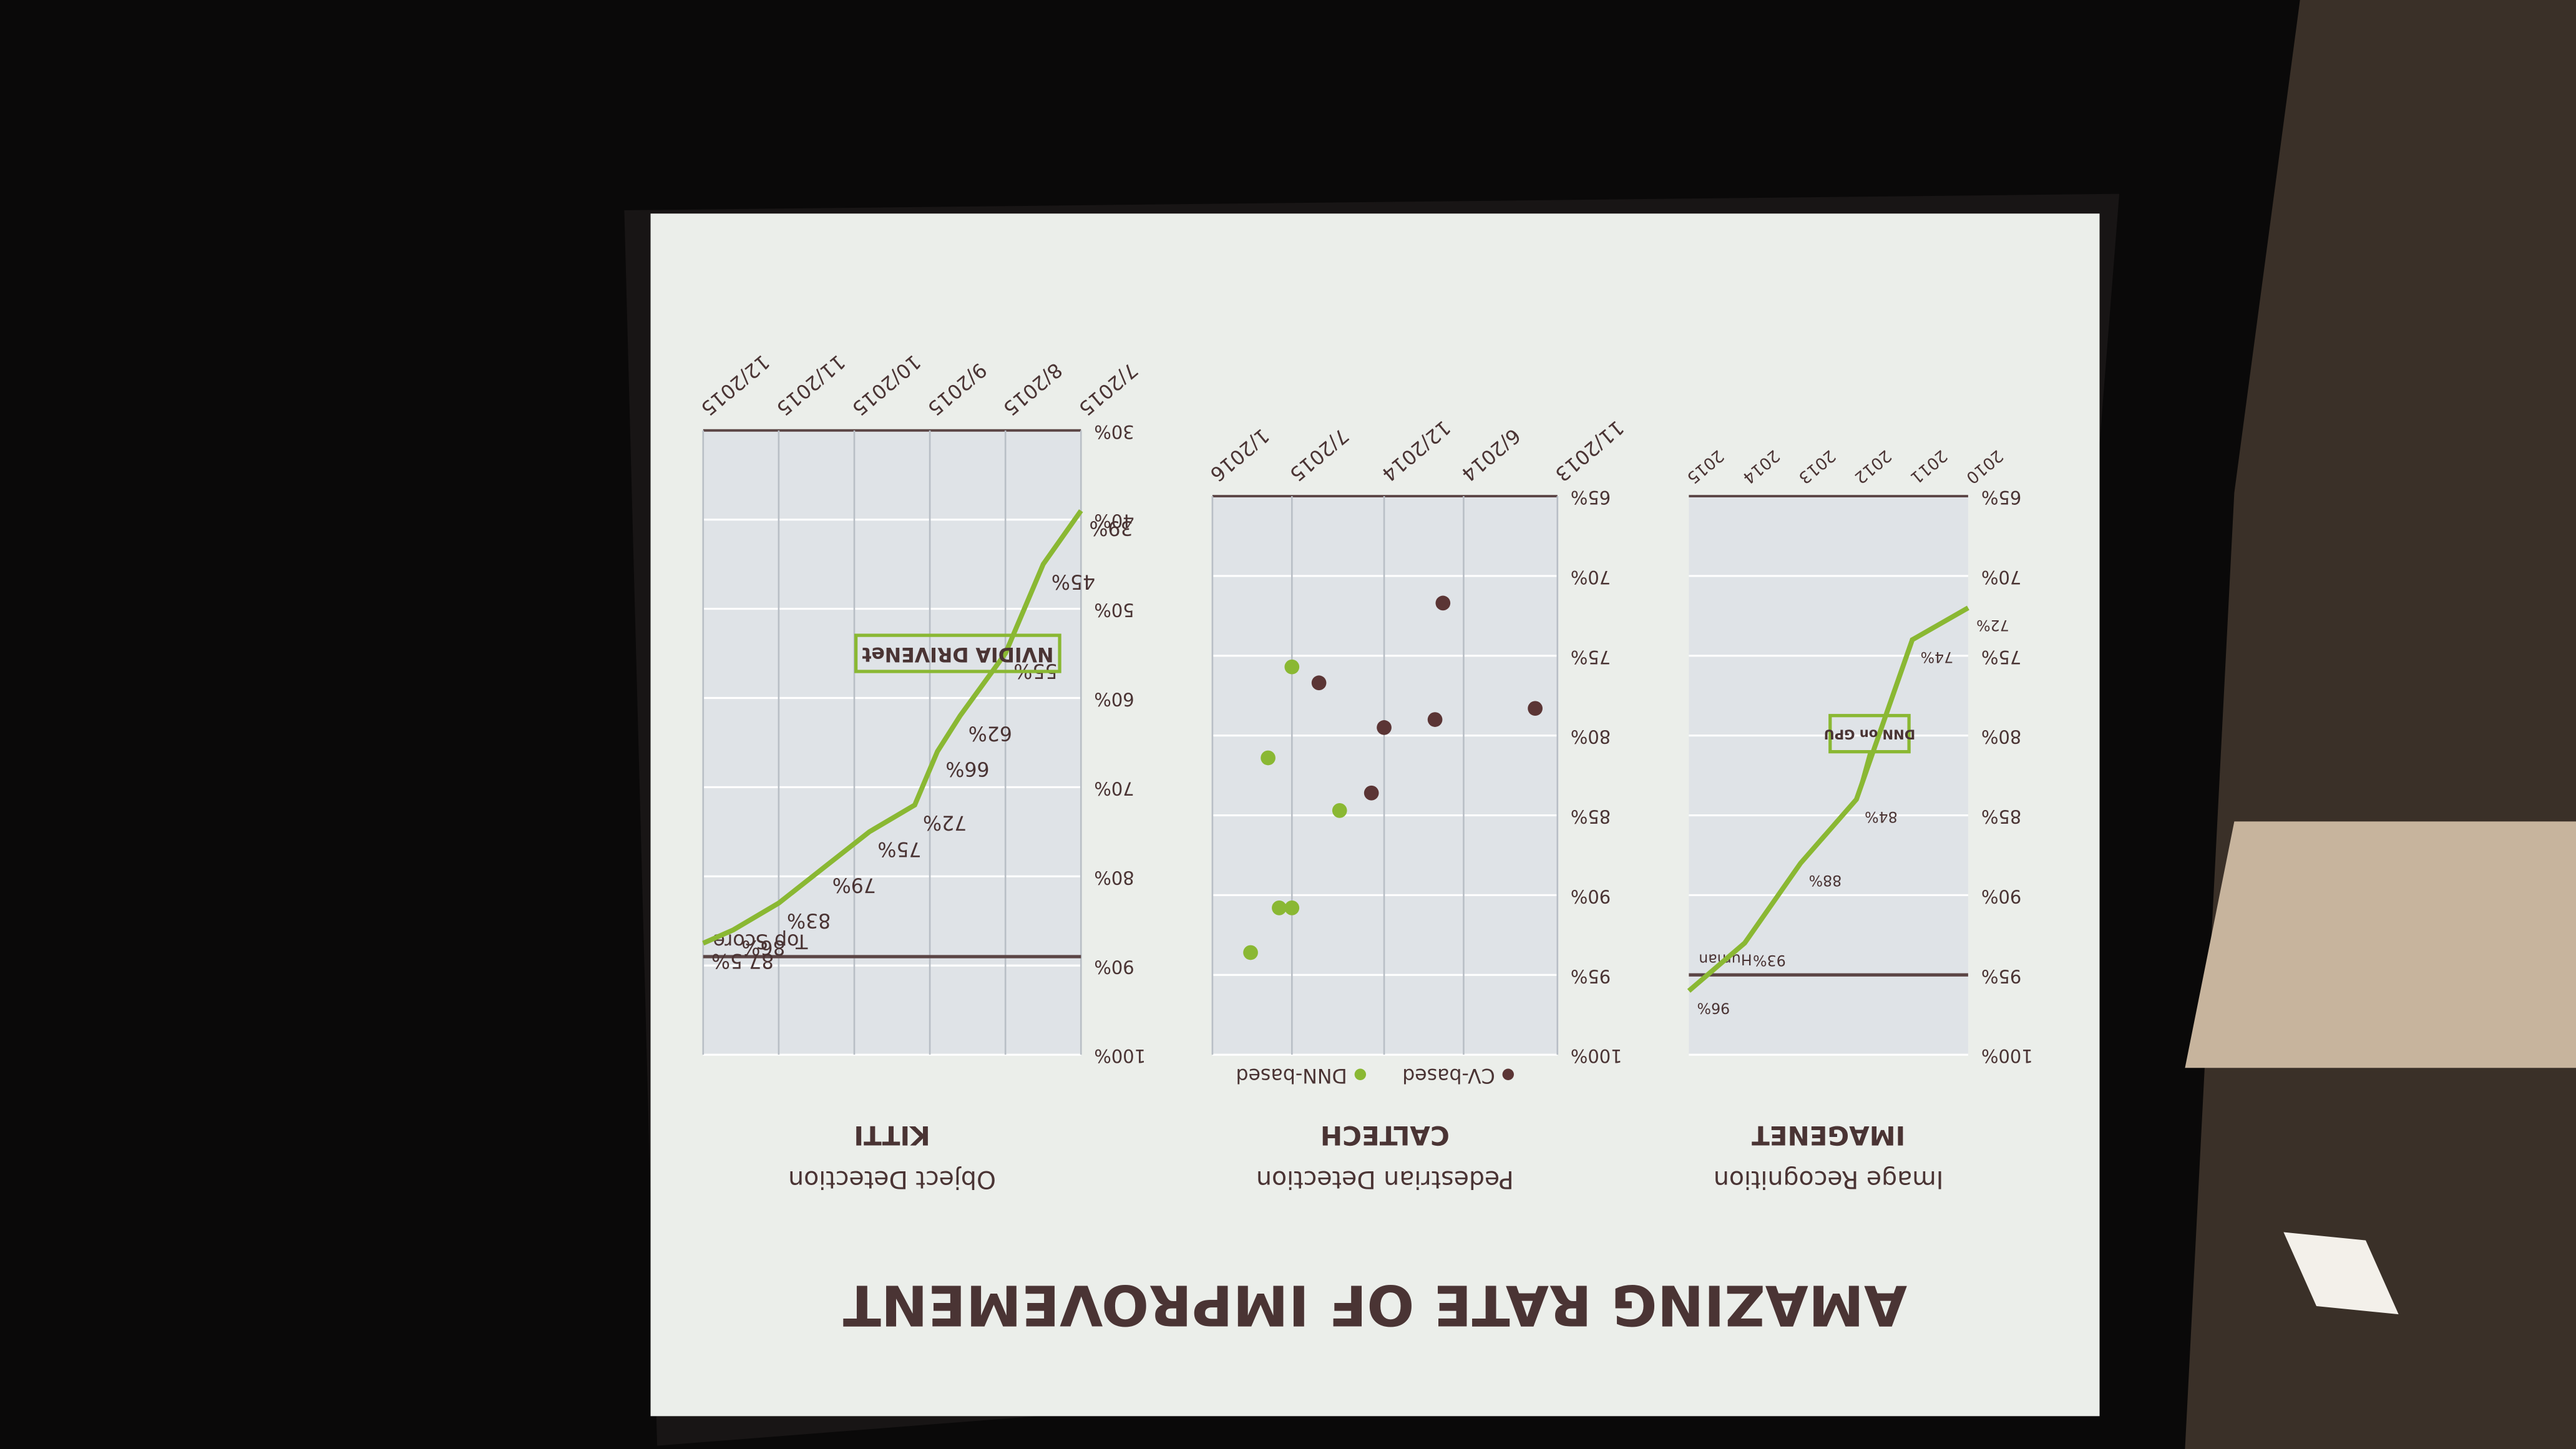 The height and width of the screenshot is (1449, 2576). Describe the element at coordinates (1291, 1075) in the screenshot. I see `legend-label: DNN-based` at that location.